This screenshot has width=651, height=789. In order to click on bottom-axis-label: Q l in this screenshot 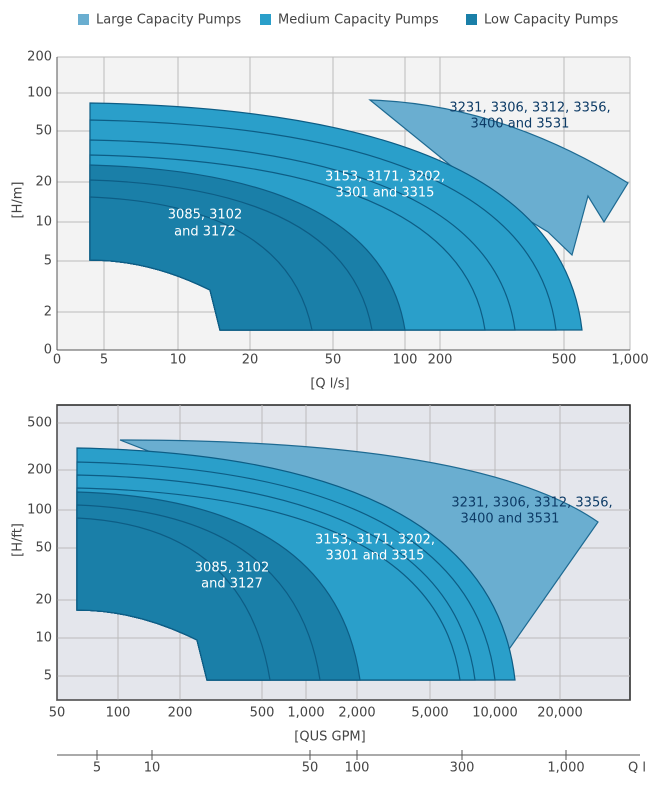, I will do `click(637, 768)`.